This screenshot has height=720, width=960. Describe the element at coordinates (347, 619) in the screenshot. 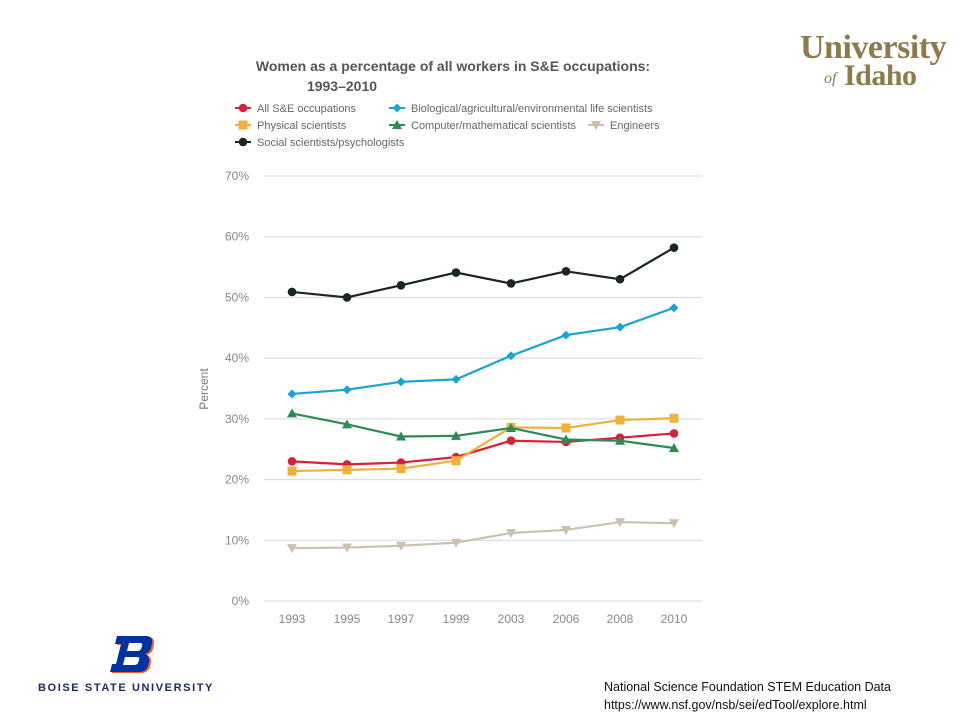

I see `x-tick-label: 1995` at that location.